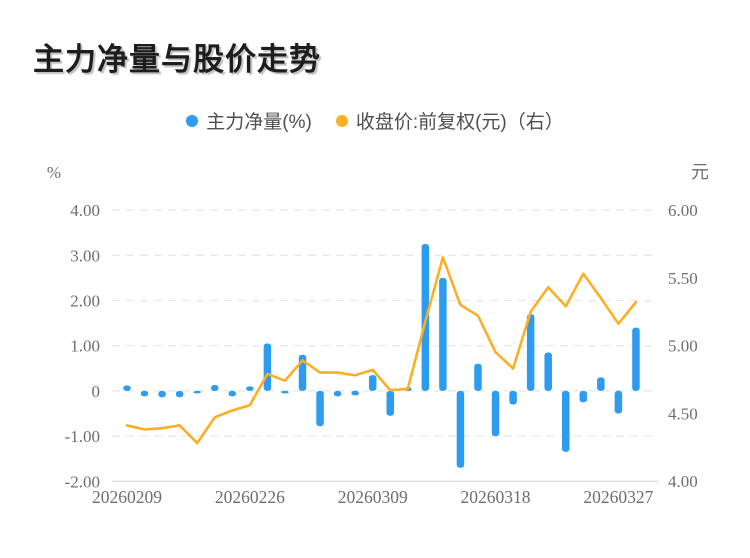 Image resolution: width=750 pixels, height=558 pixels. Describe the element at coordinates (192, 120) in the screenshot. I see `legend-marker-blue-dot-icon` at that location.